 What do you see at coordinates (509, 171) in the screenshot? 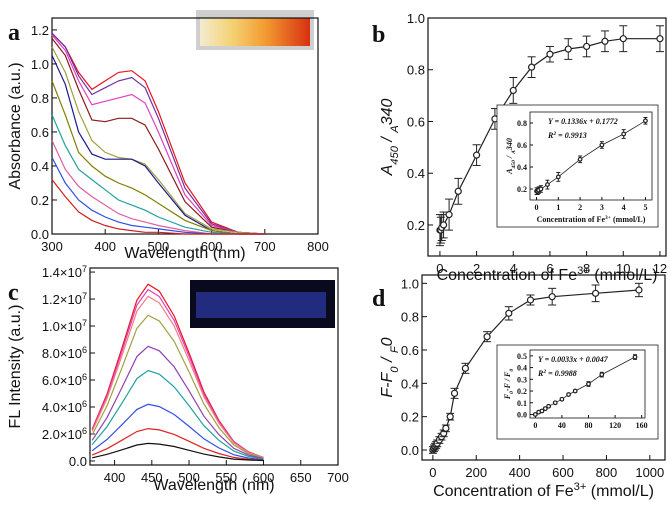
I see `text-part: A` at bounding box center [509, 171].